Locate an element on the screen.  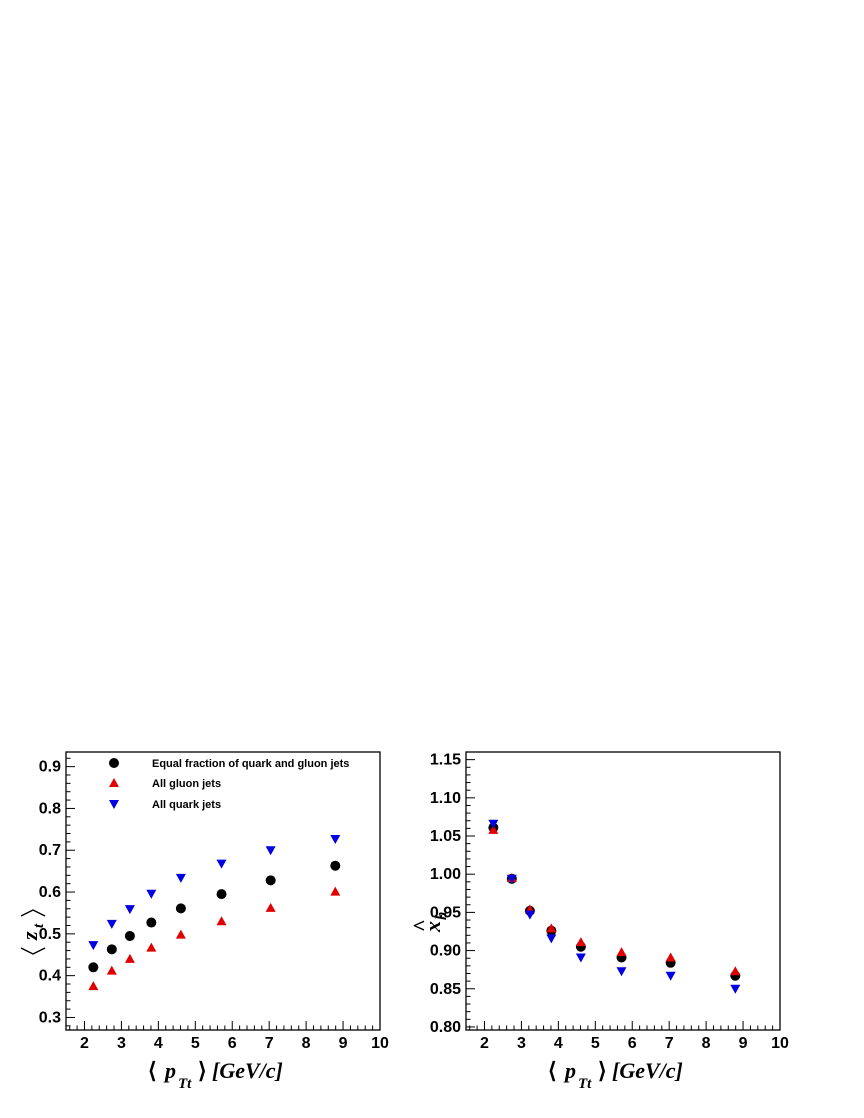
left-xlabel-main: p is located at coordinates (169, 1070).